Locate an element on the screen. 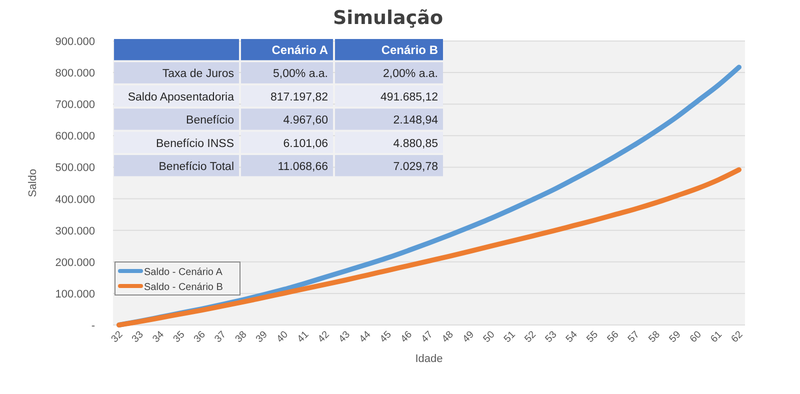  y-axis-title: Saldo is located at coordinates (33, 183).